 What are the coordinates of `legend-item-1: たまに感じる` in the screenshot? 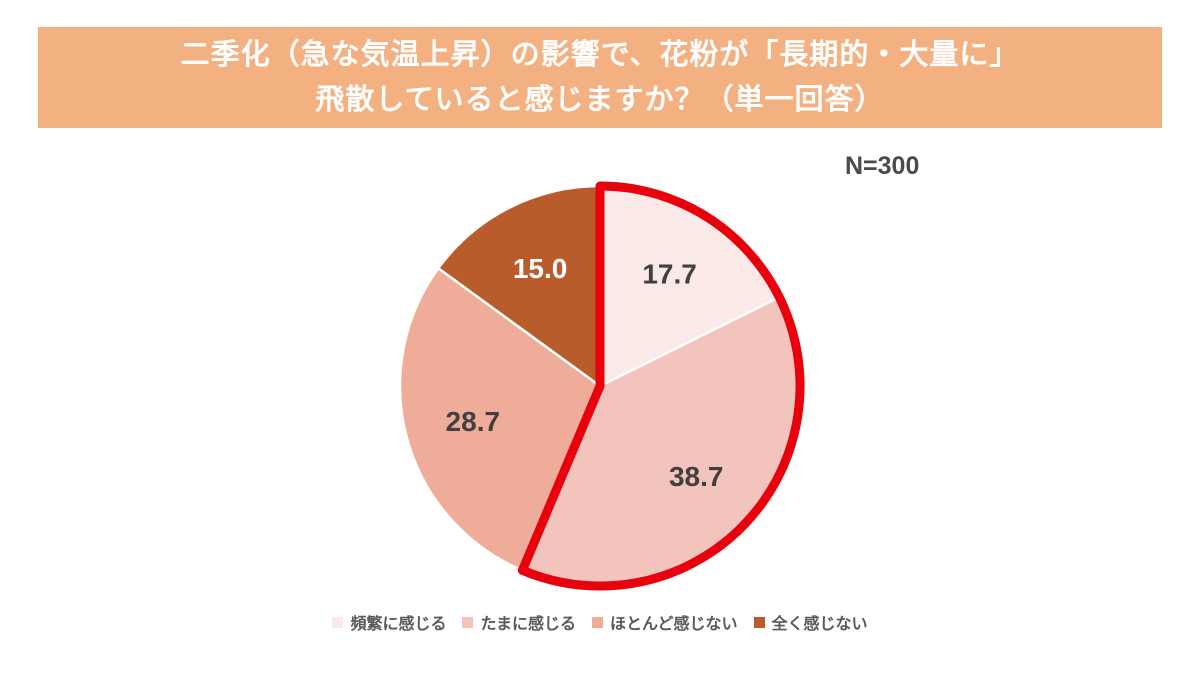 It's located at (519, 622).